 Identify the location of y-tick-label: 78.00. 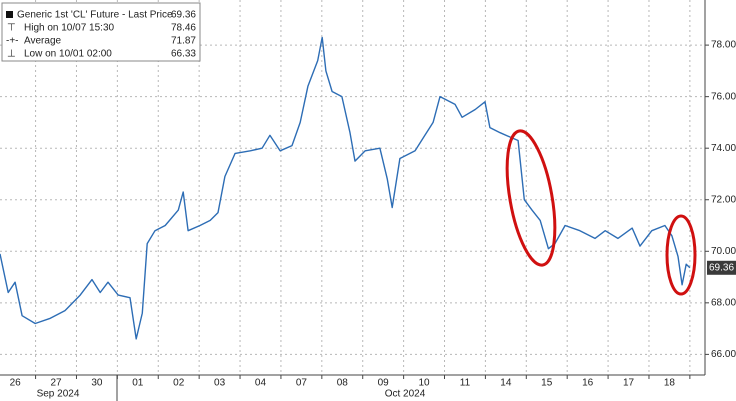
(723, 45).